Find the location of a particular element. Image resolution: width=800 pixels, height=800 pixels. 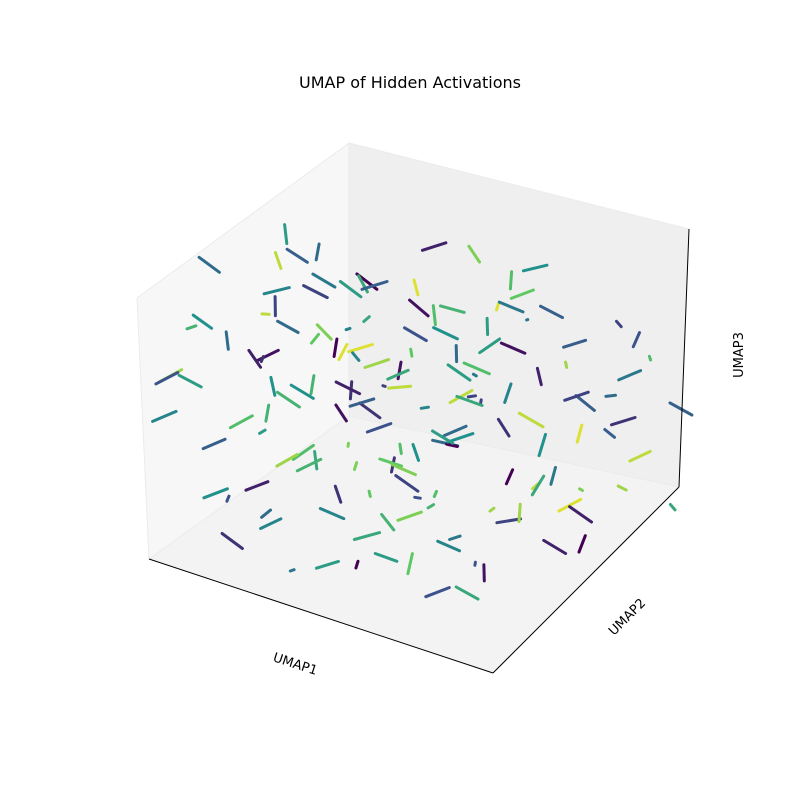

pane-edge-top-back is located at coordinates (519, 186).